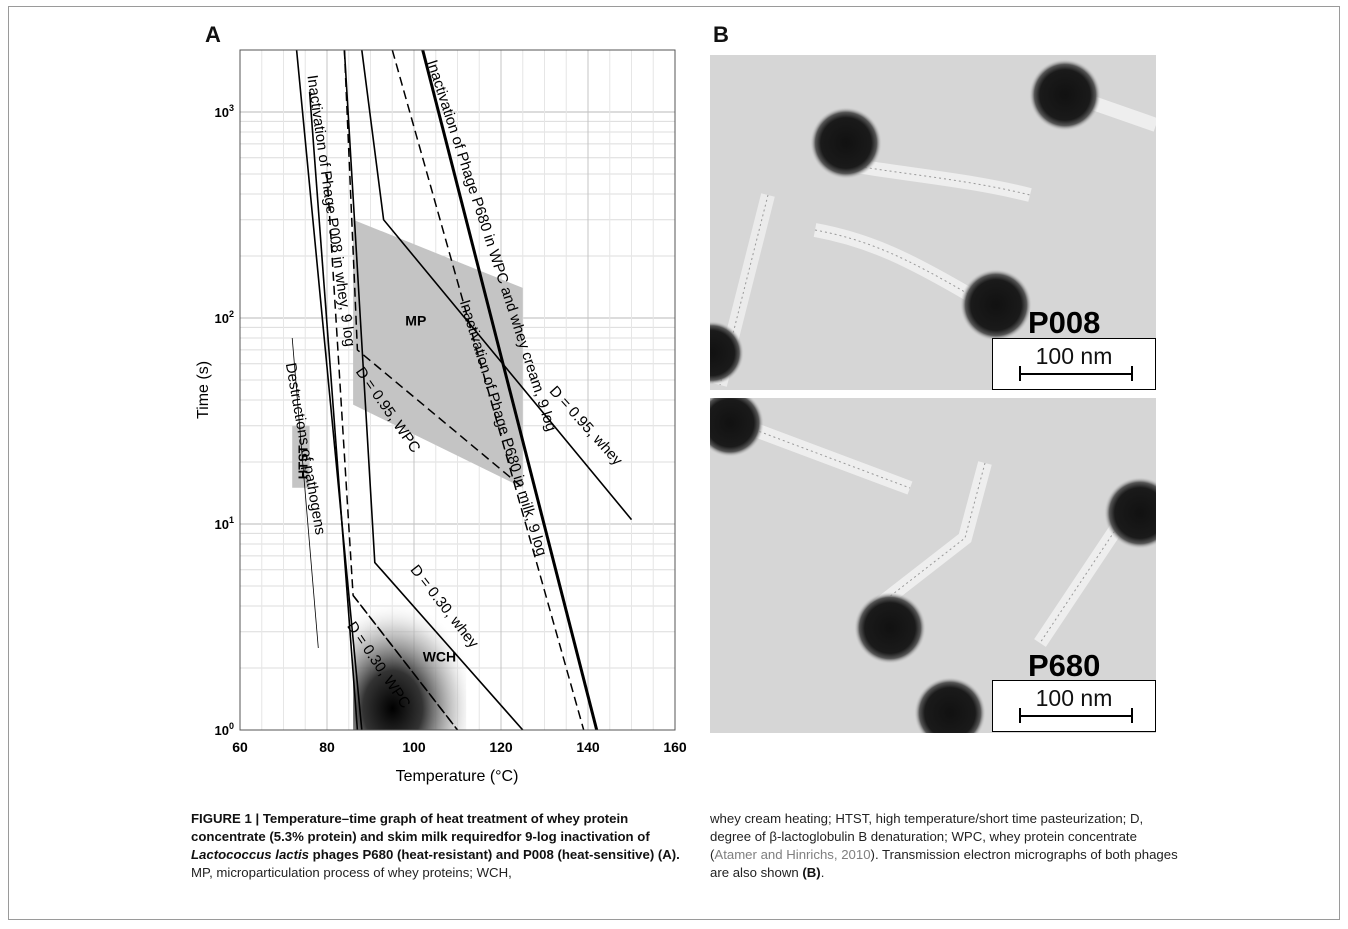  Describe the element at coordinates (721, 34) in the screenshot. I see `panel-label-b: B` at that location.